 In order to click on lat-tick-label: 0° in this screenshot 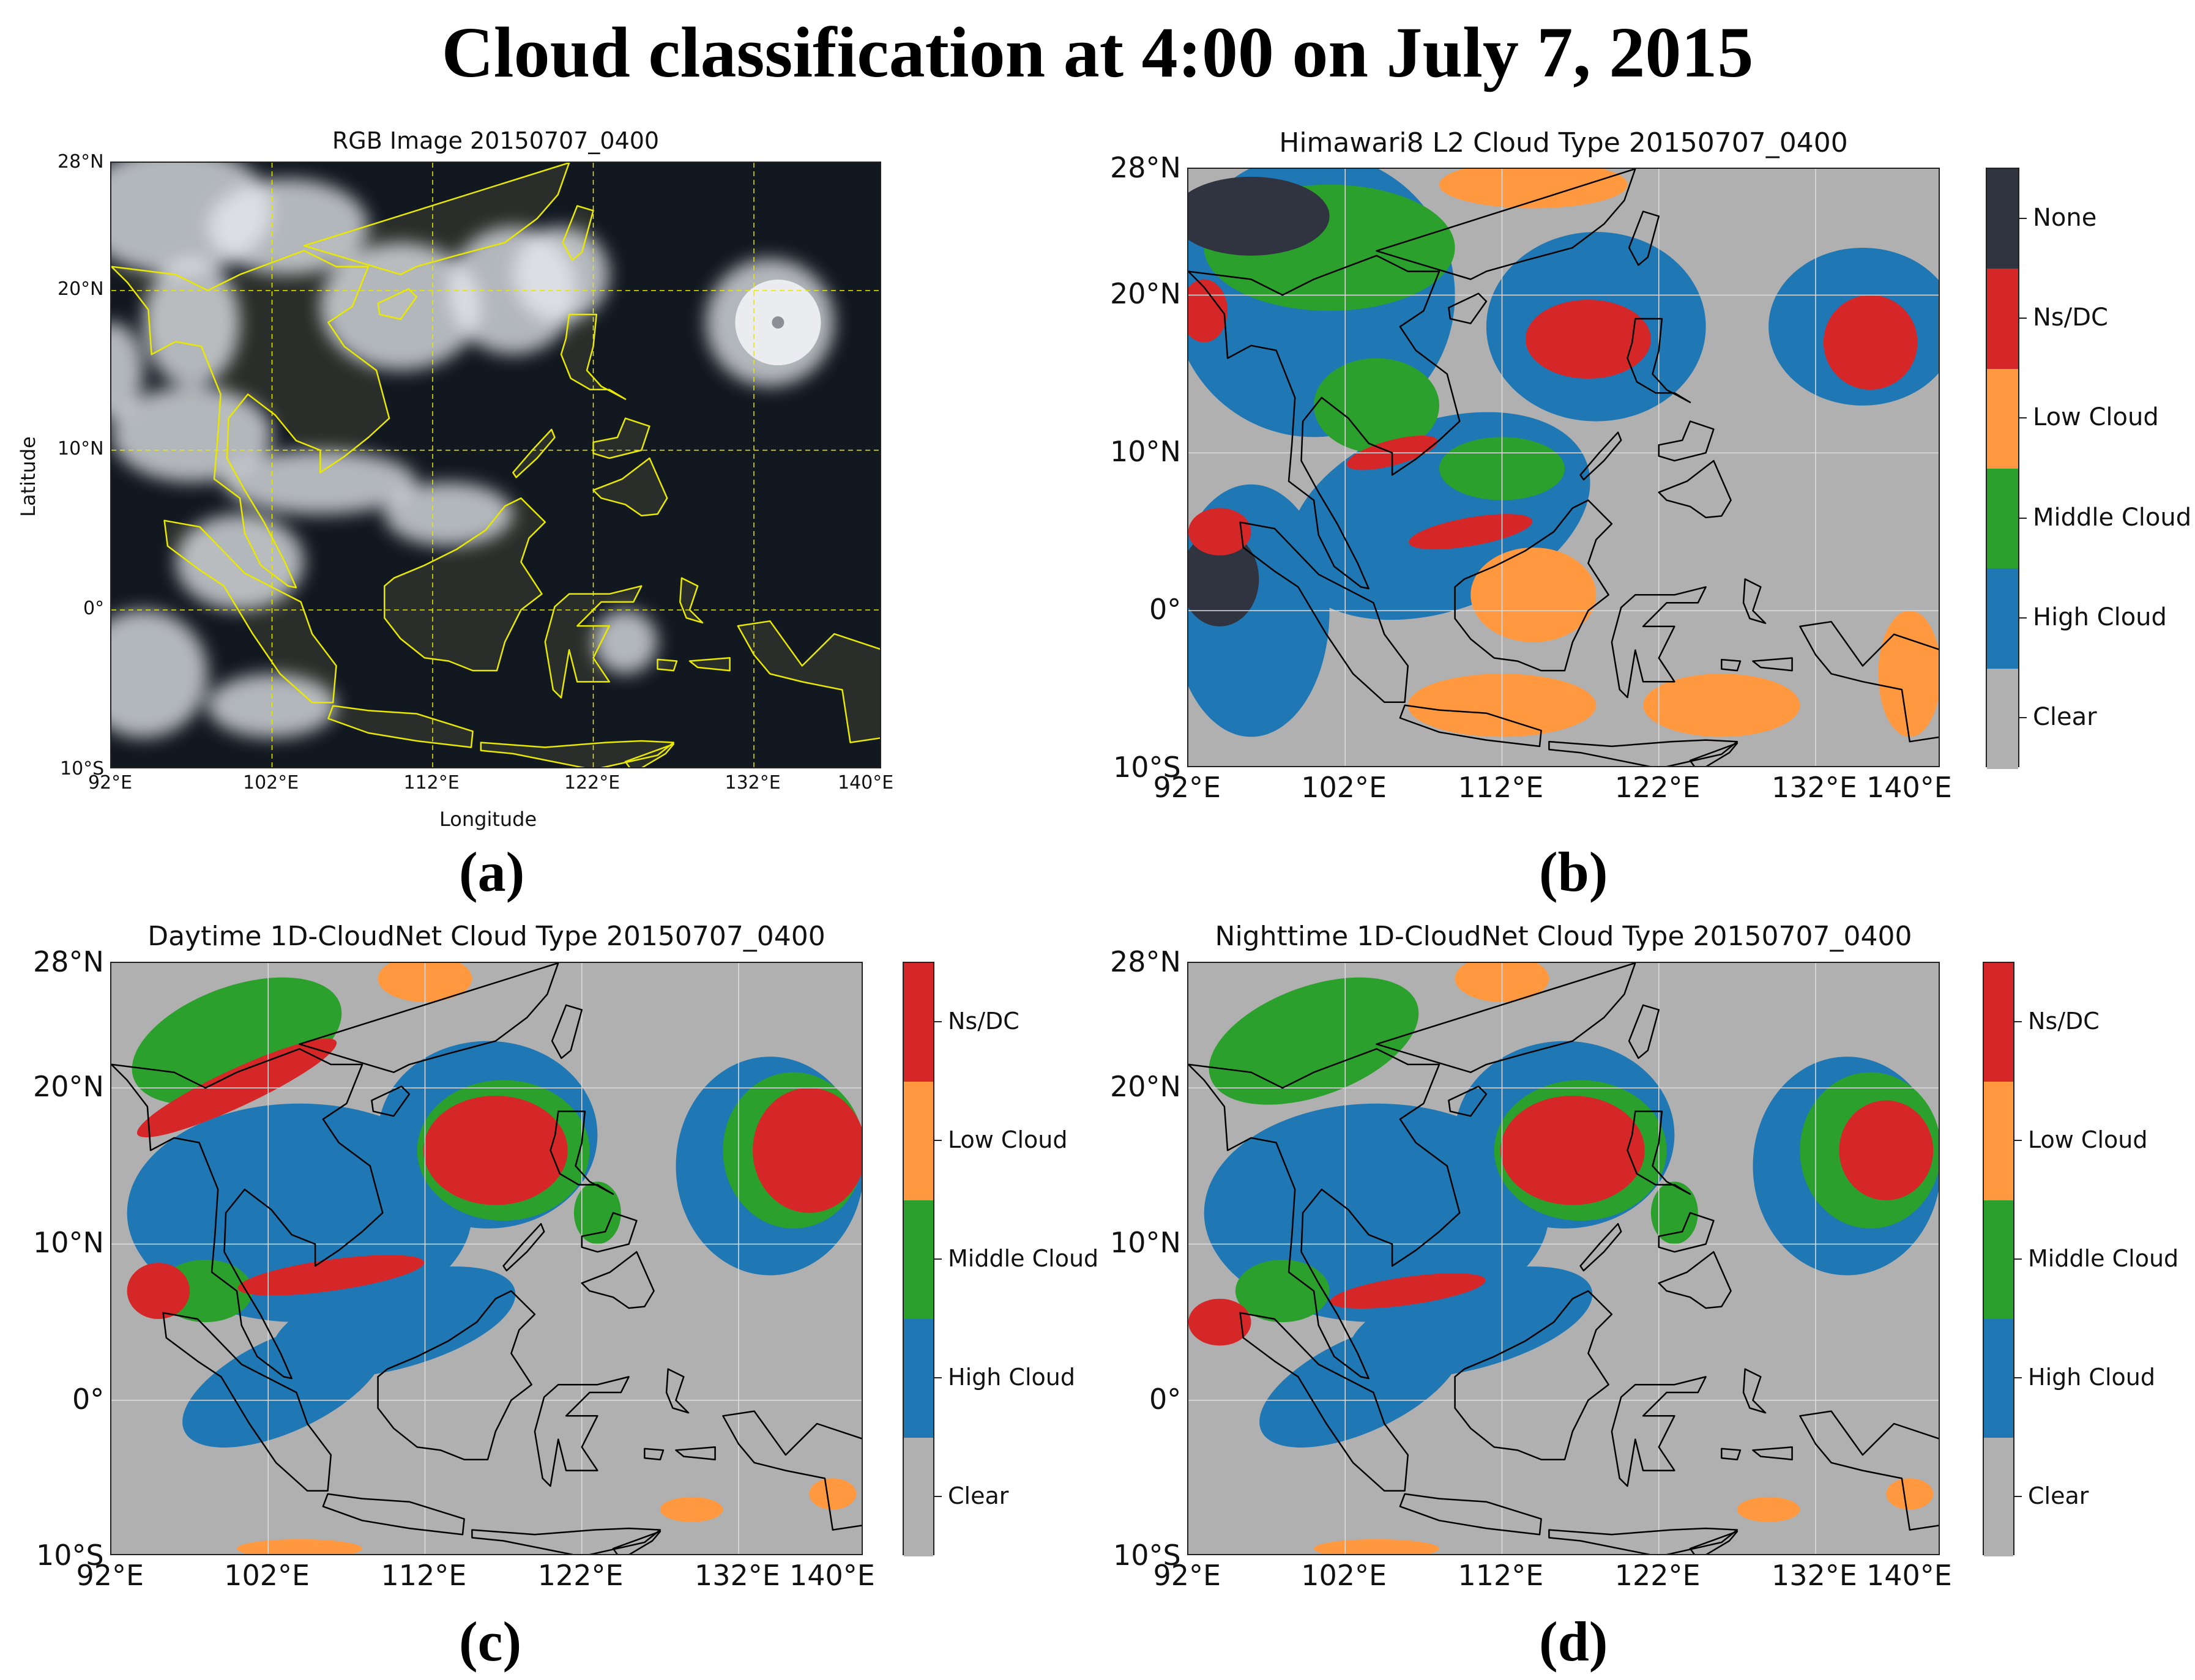, I will do `click(1165, 1399)`.